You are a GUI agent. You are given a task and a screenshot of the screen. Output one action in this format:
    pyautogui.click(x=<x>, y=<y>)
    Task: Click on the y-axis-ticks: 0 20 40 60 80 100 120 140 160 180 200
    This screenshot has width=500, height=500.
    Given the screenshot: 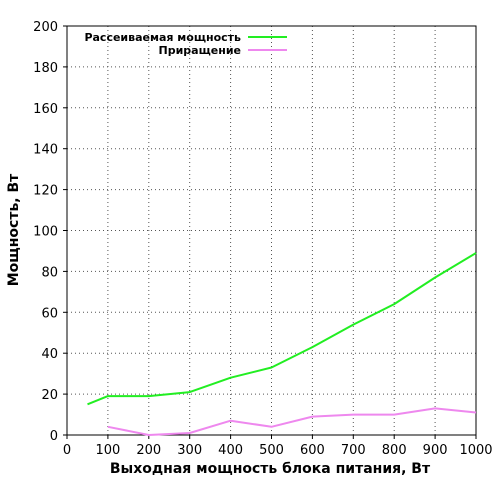 What is the action you would take?
    pyautogui.click(x=50, y=232)
    